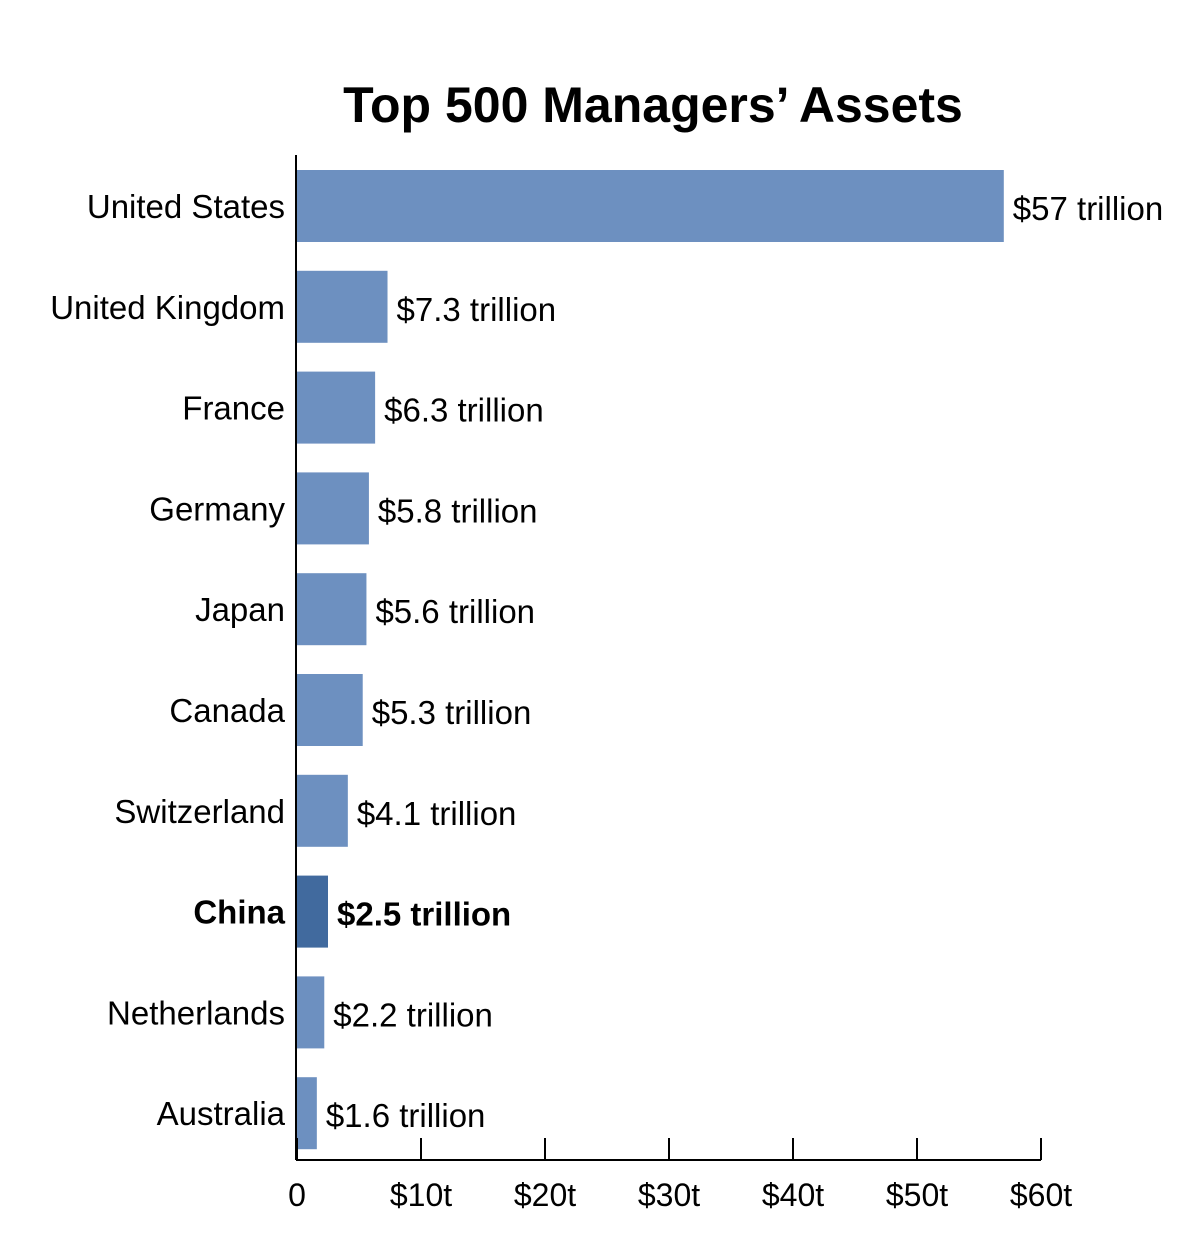 The width and height of the screenshot is (1200, 1260). I want to click on category-label-japan: Japan, so click(240, 609).